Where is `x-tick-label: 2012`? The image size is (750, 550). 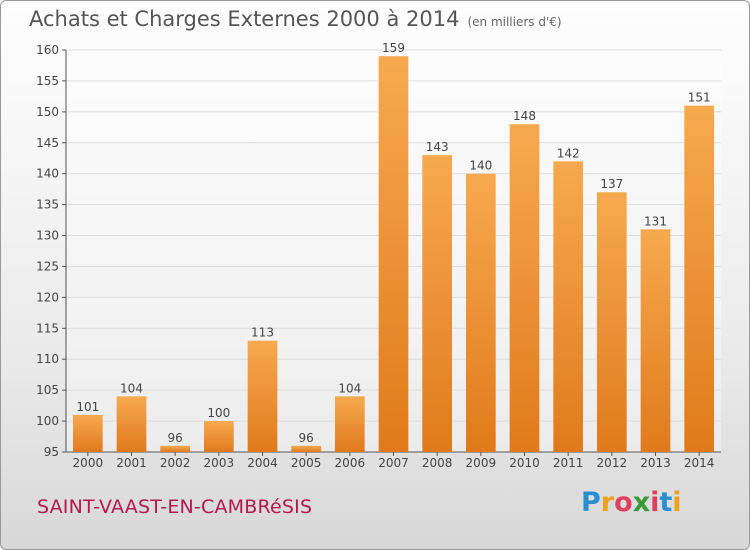
x-tick-label: 2012 is located at coordinates (612, 463).